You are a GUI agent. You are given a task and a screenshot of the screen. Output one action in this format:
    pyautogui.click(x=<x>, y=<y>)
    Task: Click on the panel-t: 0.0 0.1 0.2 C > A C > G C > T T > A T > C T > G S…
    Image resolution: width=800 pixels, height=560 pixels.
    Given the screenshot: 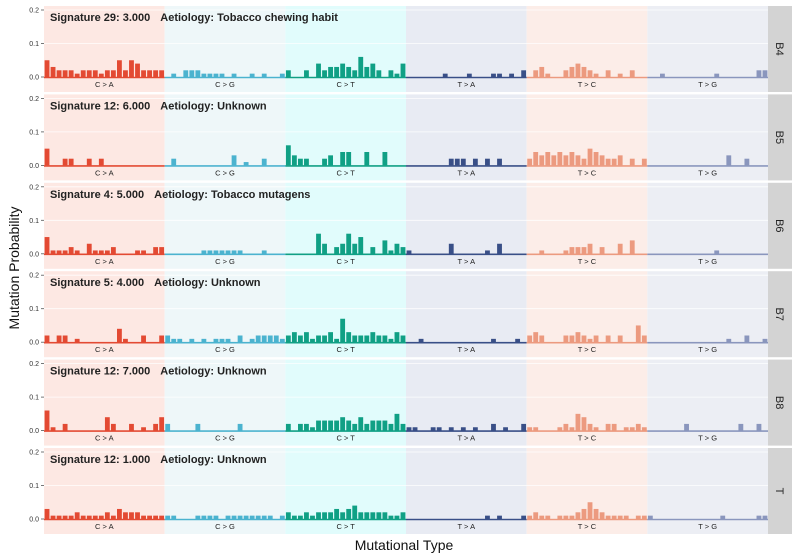 What is the action you would take?
    pyautogui.click(x=410, y=491)
    